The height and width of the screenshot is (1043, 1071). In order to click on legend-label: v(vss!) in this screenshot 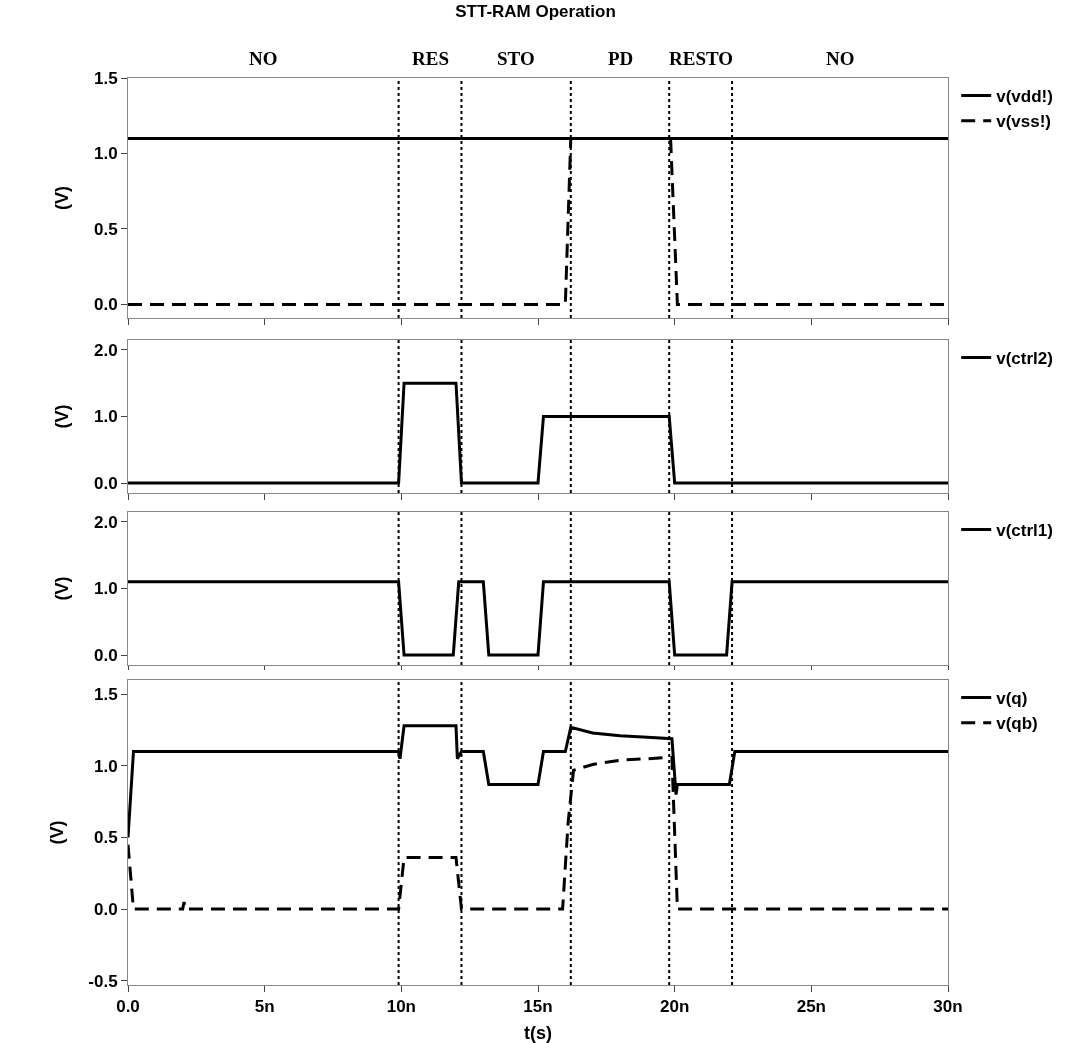, I will do `click(1024, 122)`.